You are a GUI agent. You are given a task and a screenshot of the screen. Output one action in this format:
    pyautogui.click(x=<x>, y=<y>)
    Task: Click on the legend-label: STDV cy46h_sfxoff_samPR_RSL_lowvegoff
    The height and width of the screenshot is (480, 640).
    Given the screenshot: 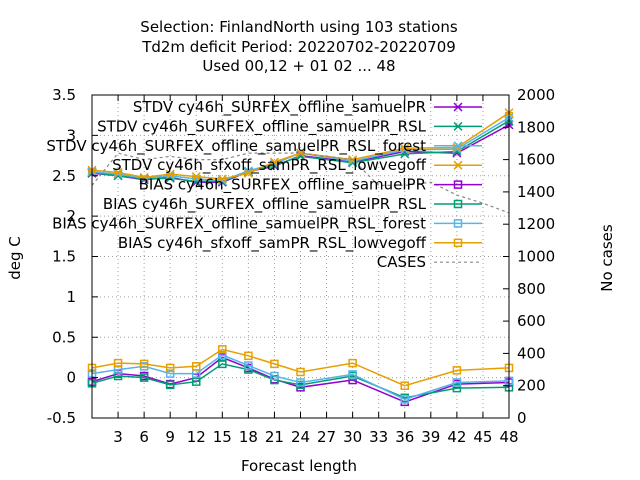 What is the action you would take?
    pyautogui.click(x=269, y=165)
    